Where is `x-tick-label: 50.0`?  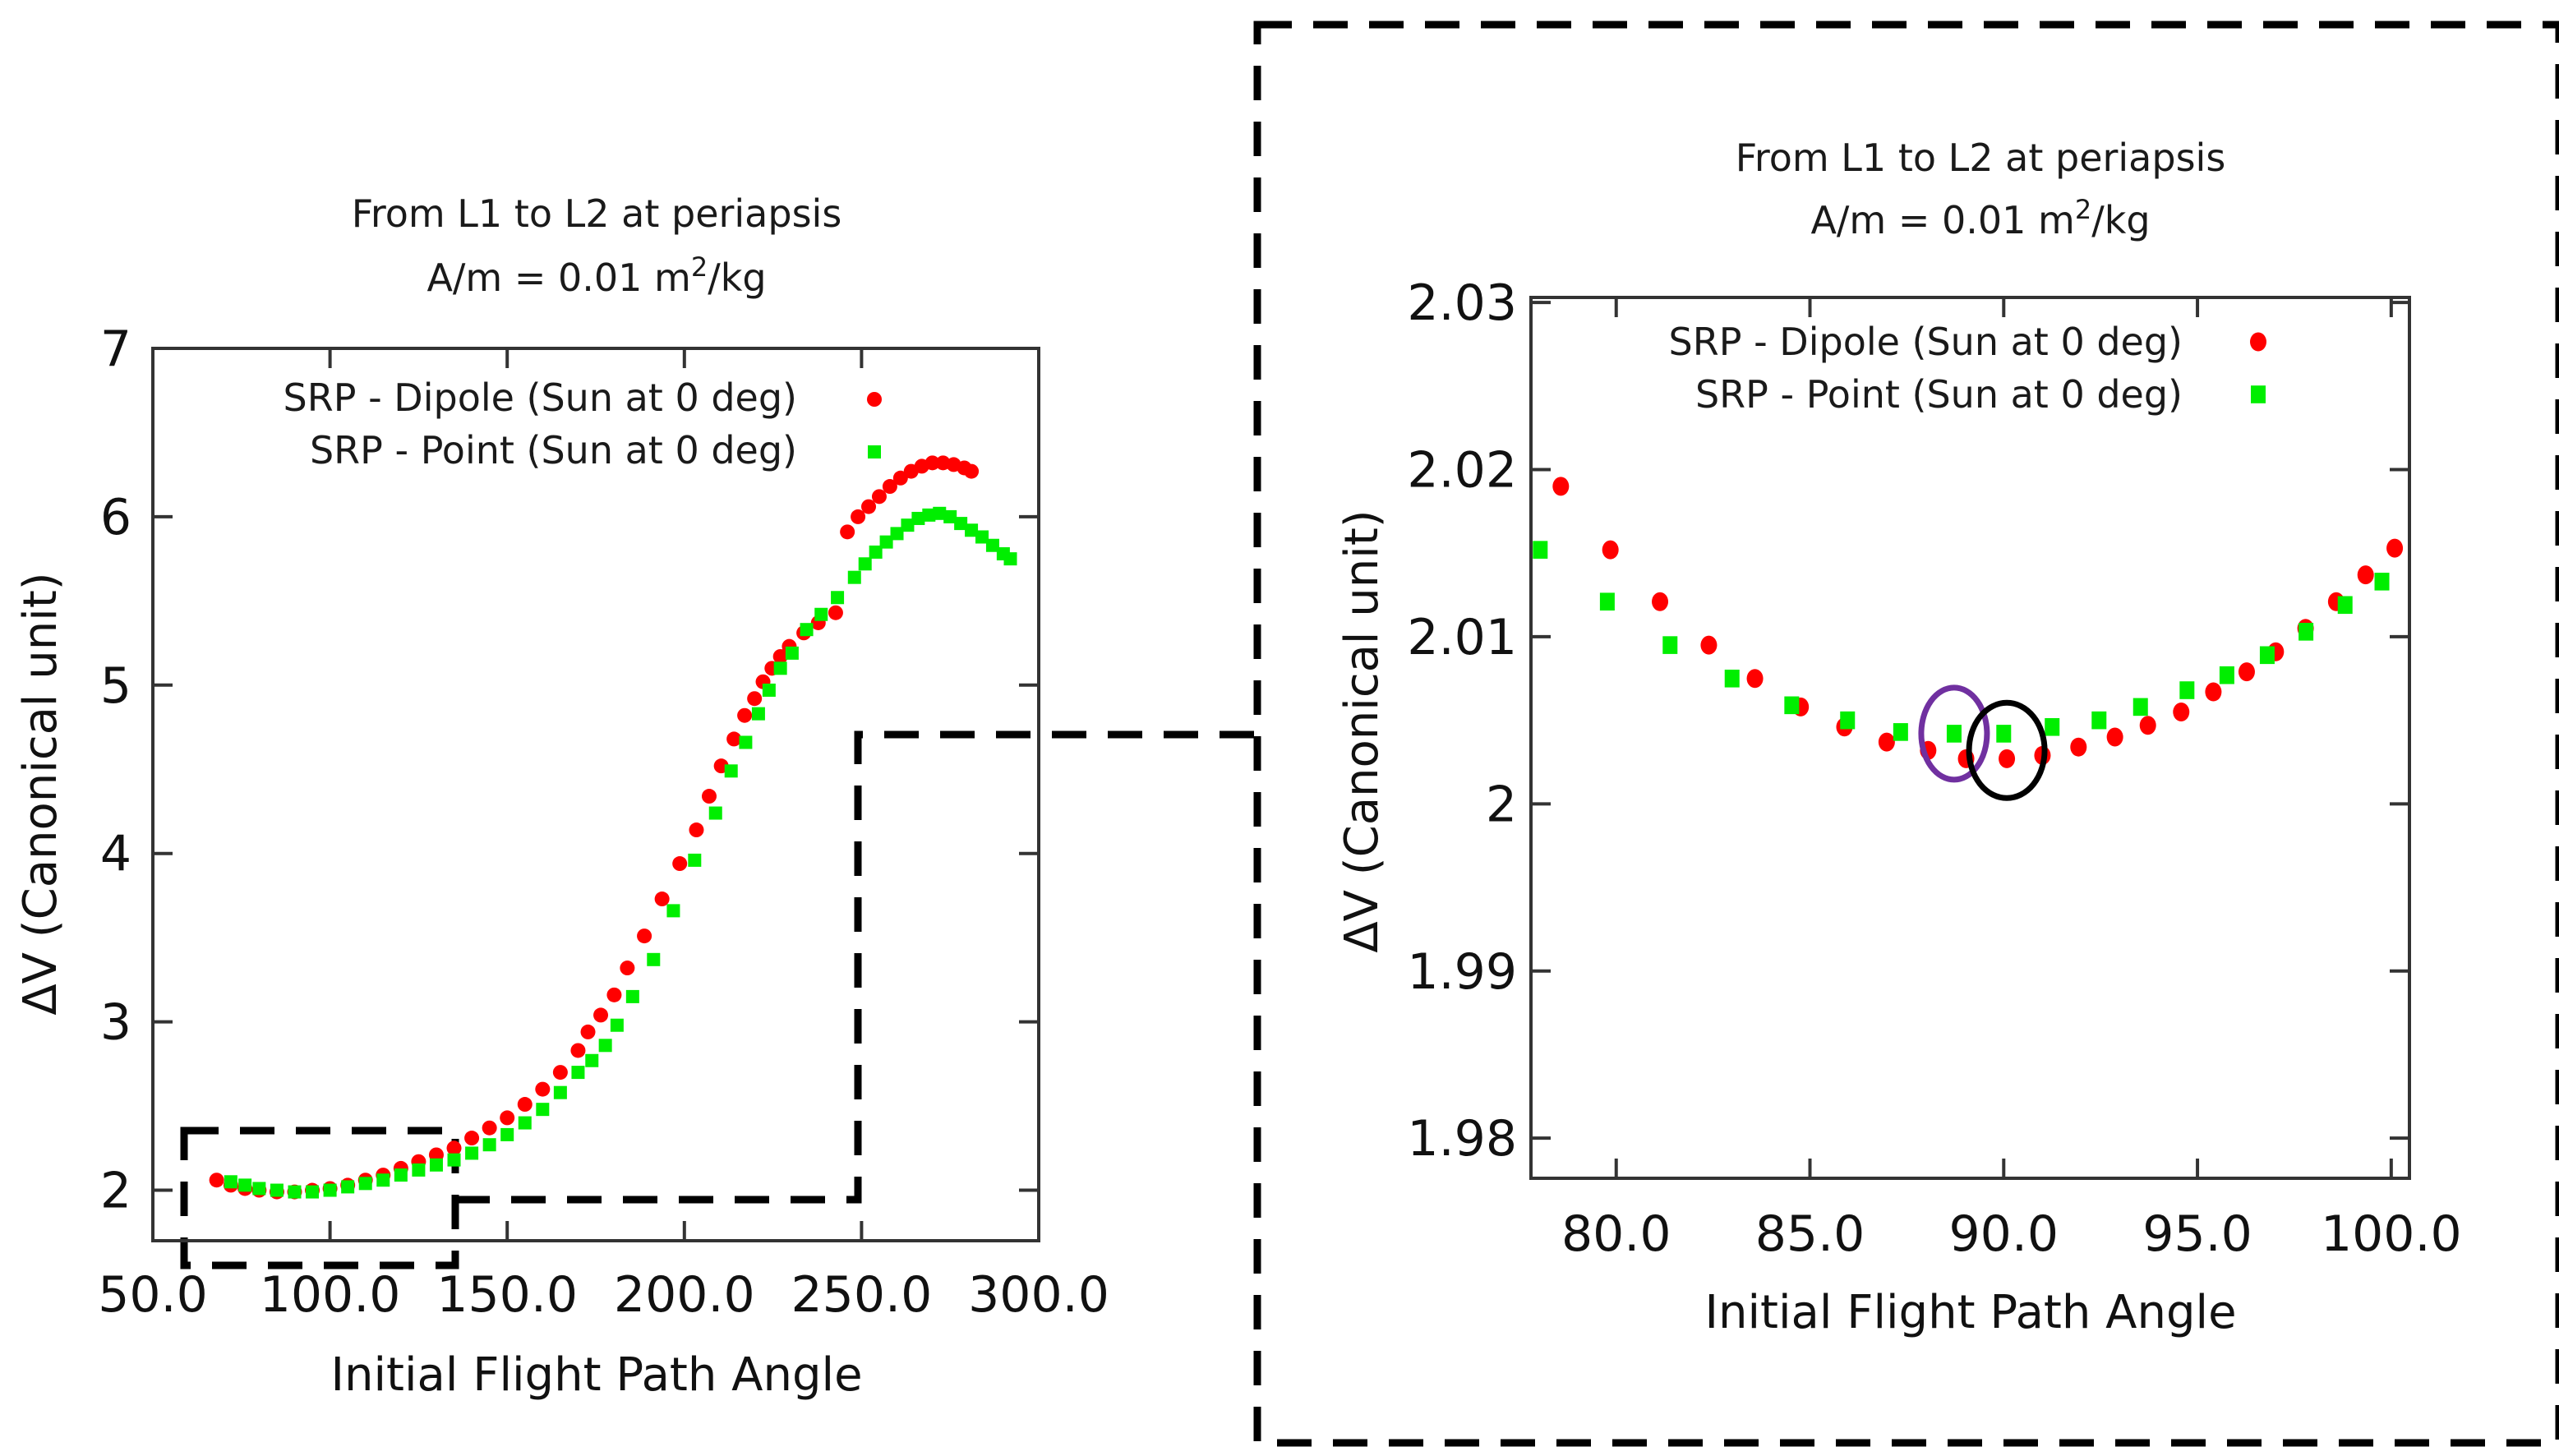
x-tick-label: 50.0 is located at coordinates (153, 1295).